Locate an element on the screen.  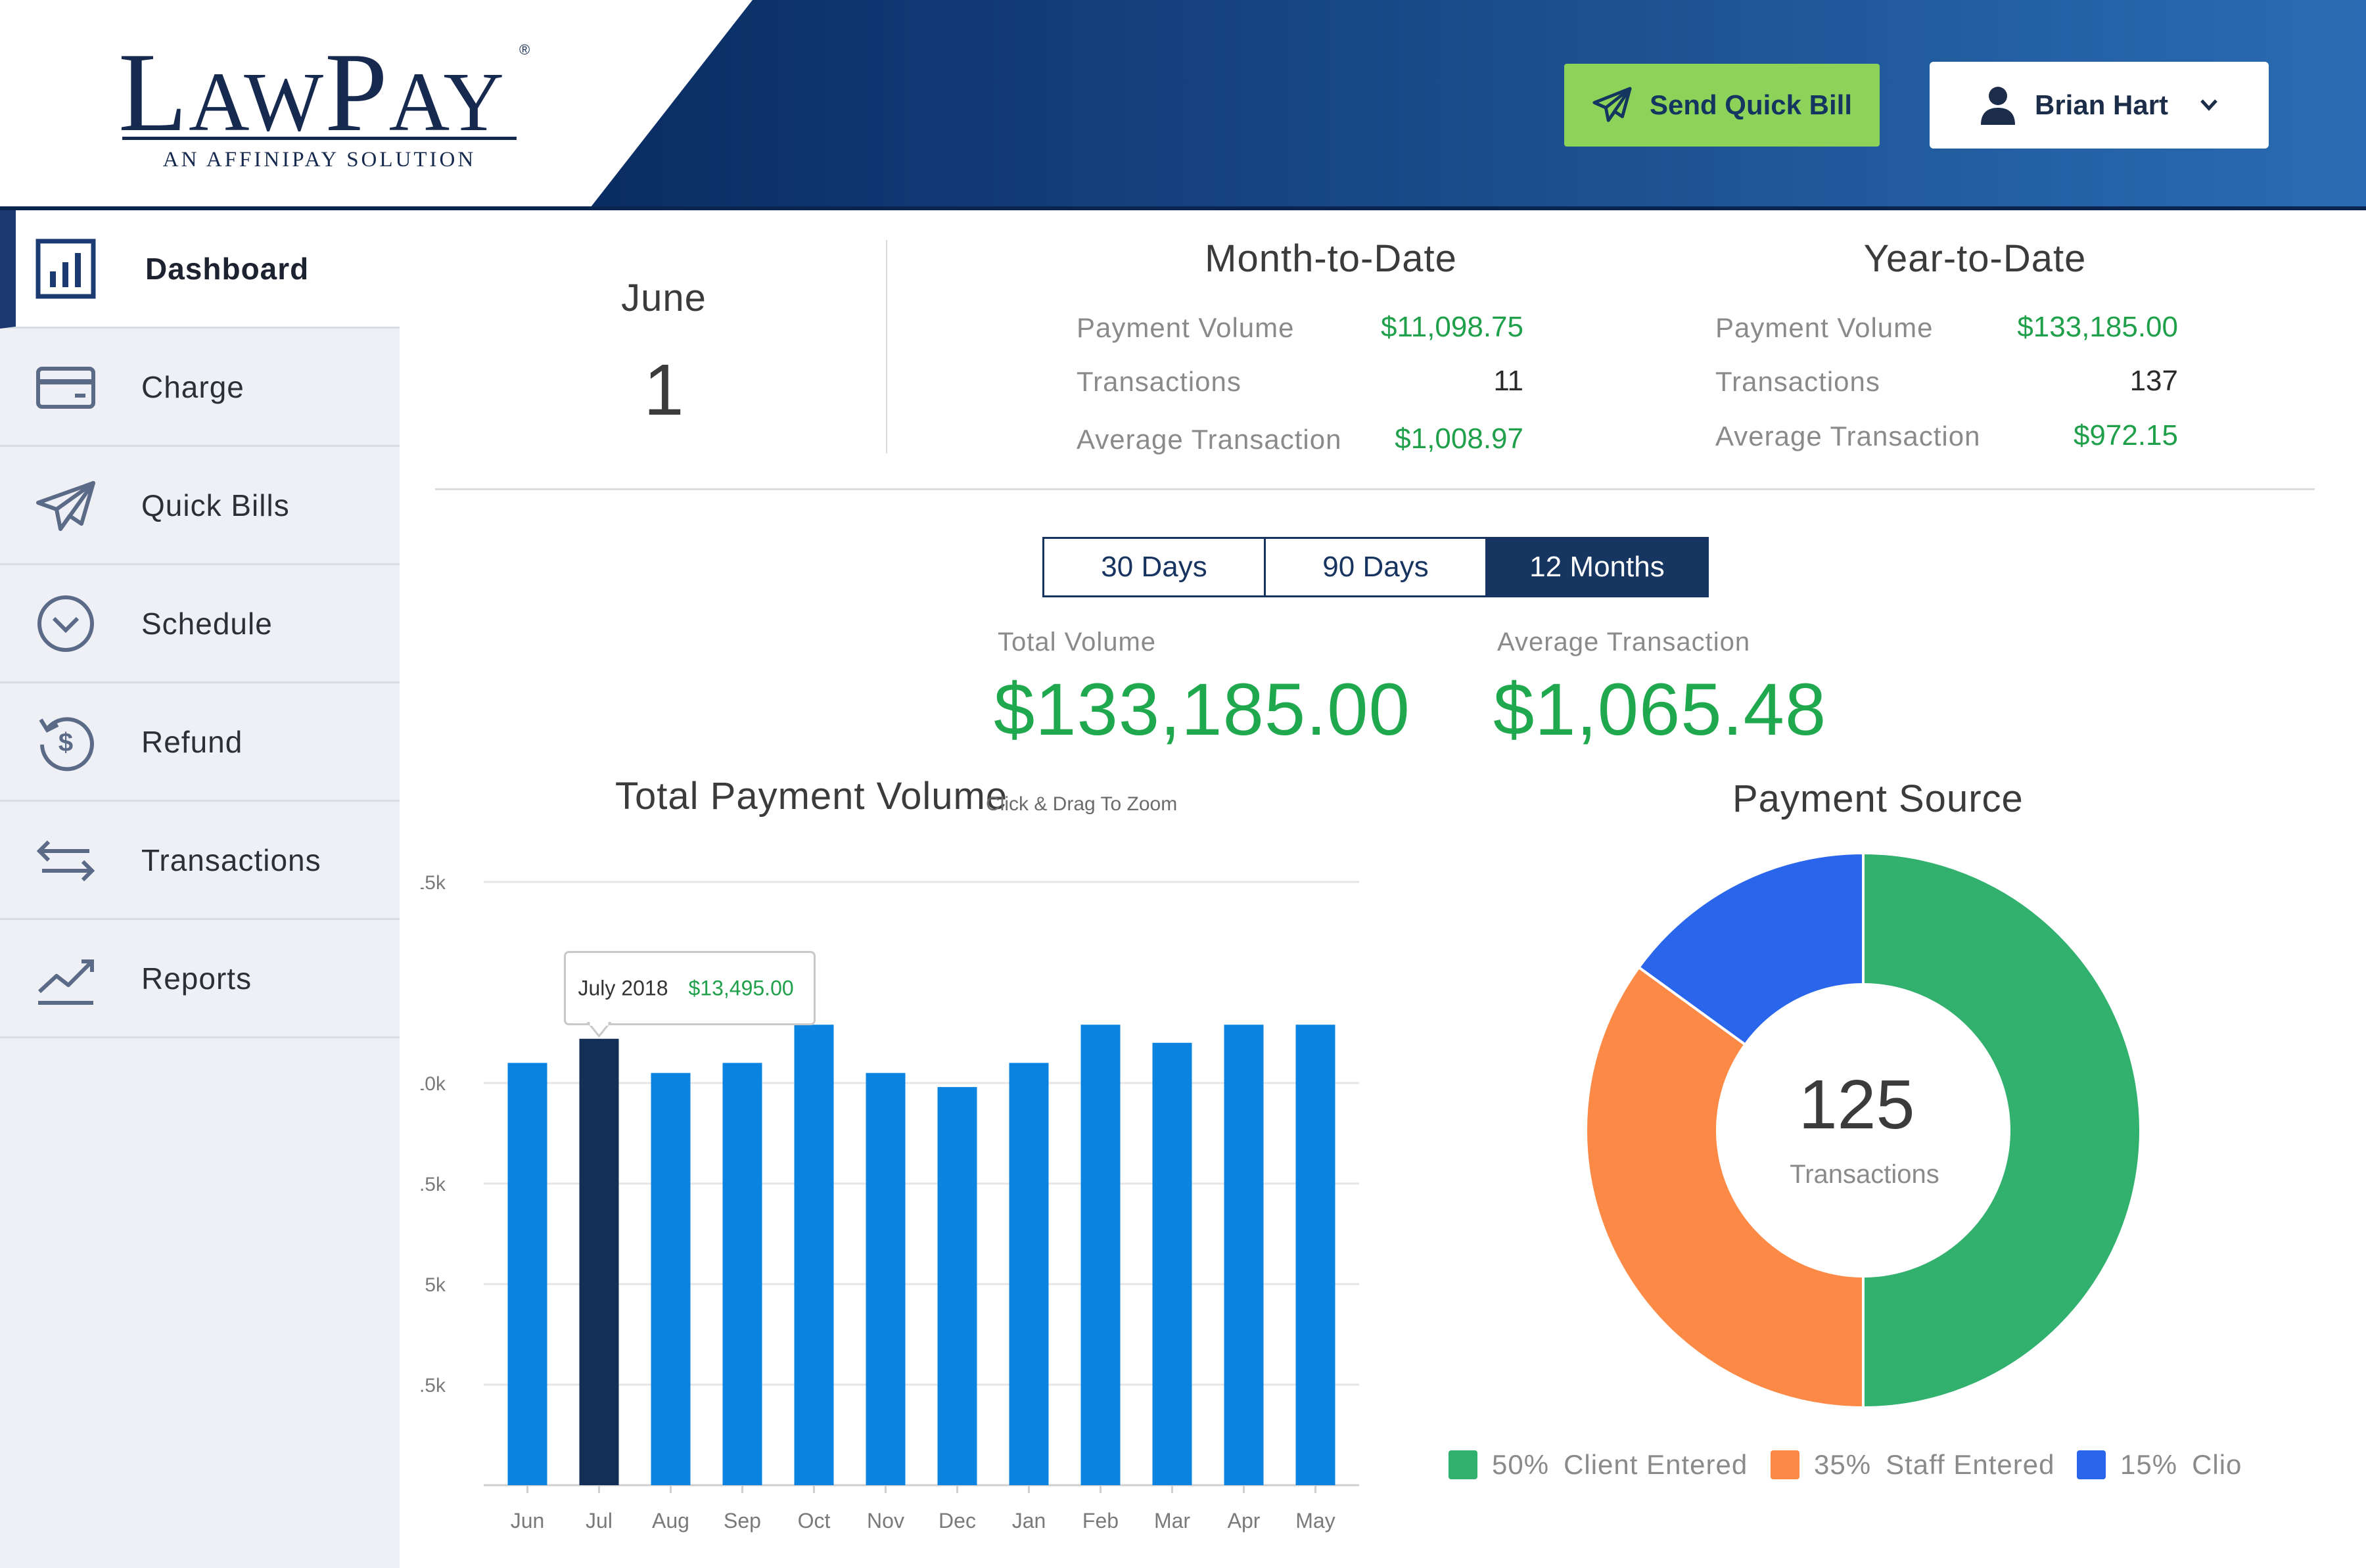
logo-letter: L is located at coordinates (154, 92).